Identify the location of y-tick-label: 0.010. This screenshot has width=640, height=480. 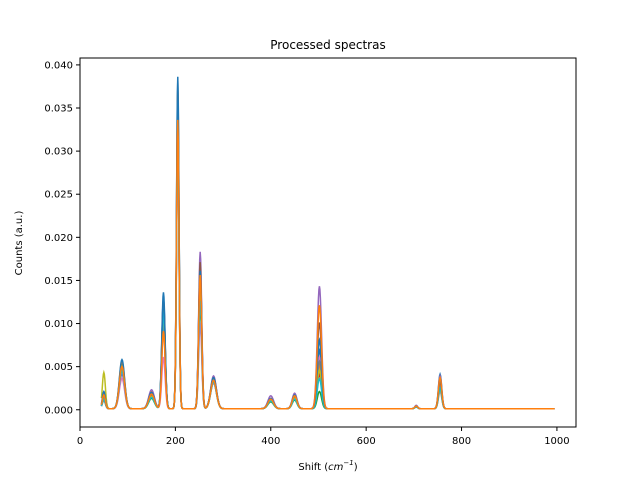
(58, 324).